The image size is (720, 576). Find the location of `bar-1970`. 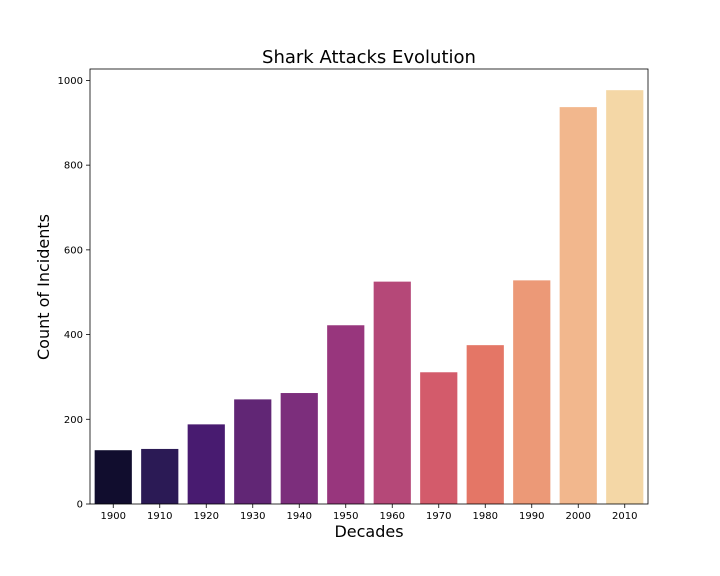

bar-1970 is located at coordinates (439, 438).